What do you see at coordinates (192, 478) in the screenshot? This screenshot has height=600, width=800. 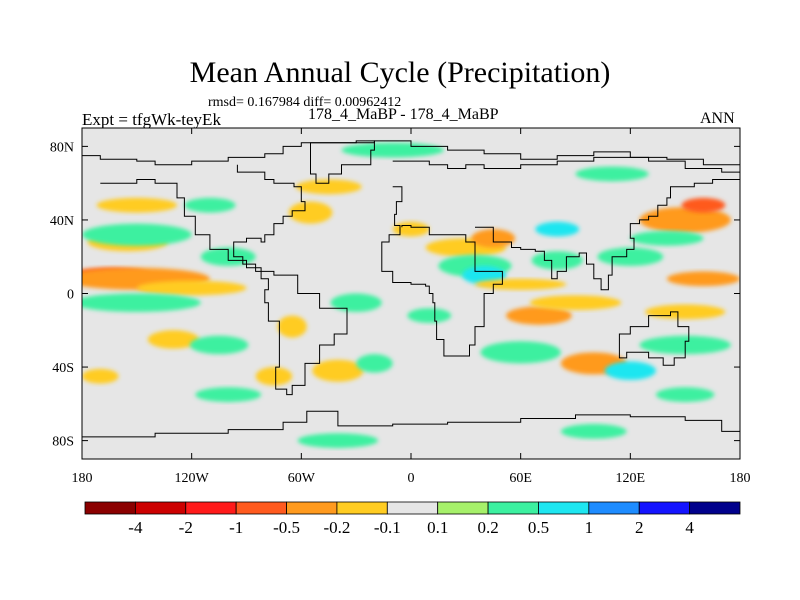 I see `x-tick-label: 120W` at bounding box center [192, 478].